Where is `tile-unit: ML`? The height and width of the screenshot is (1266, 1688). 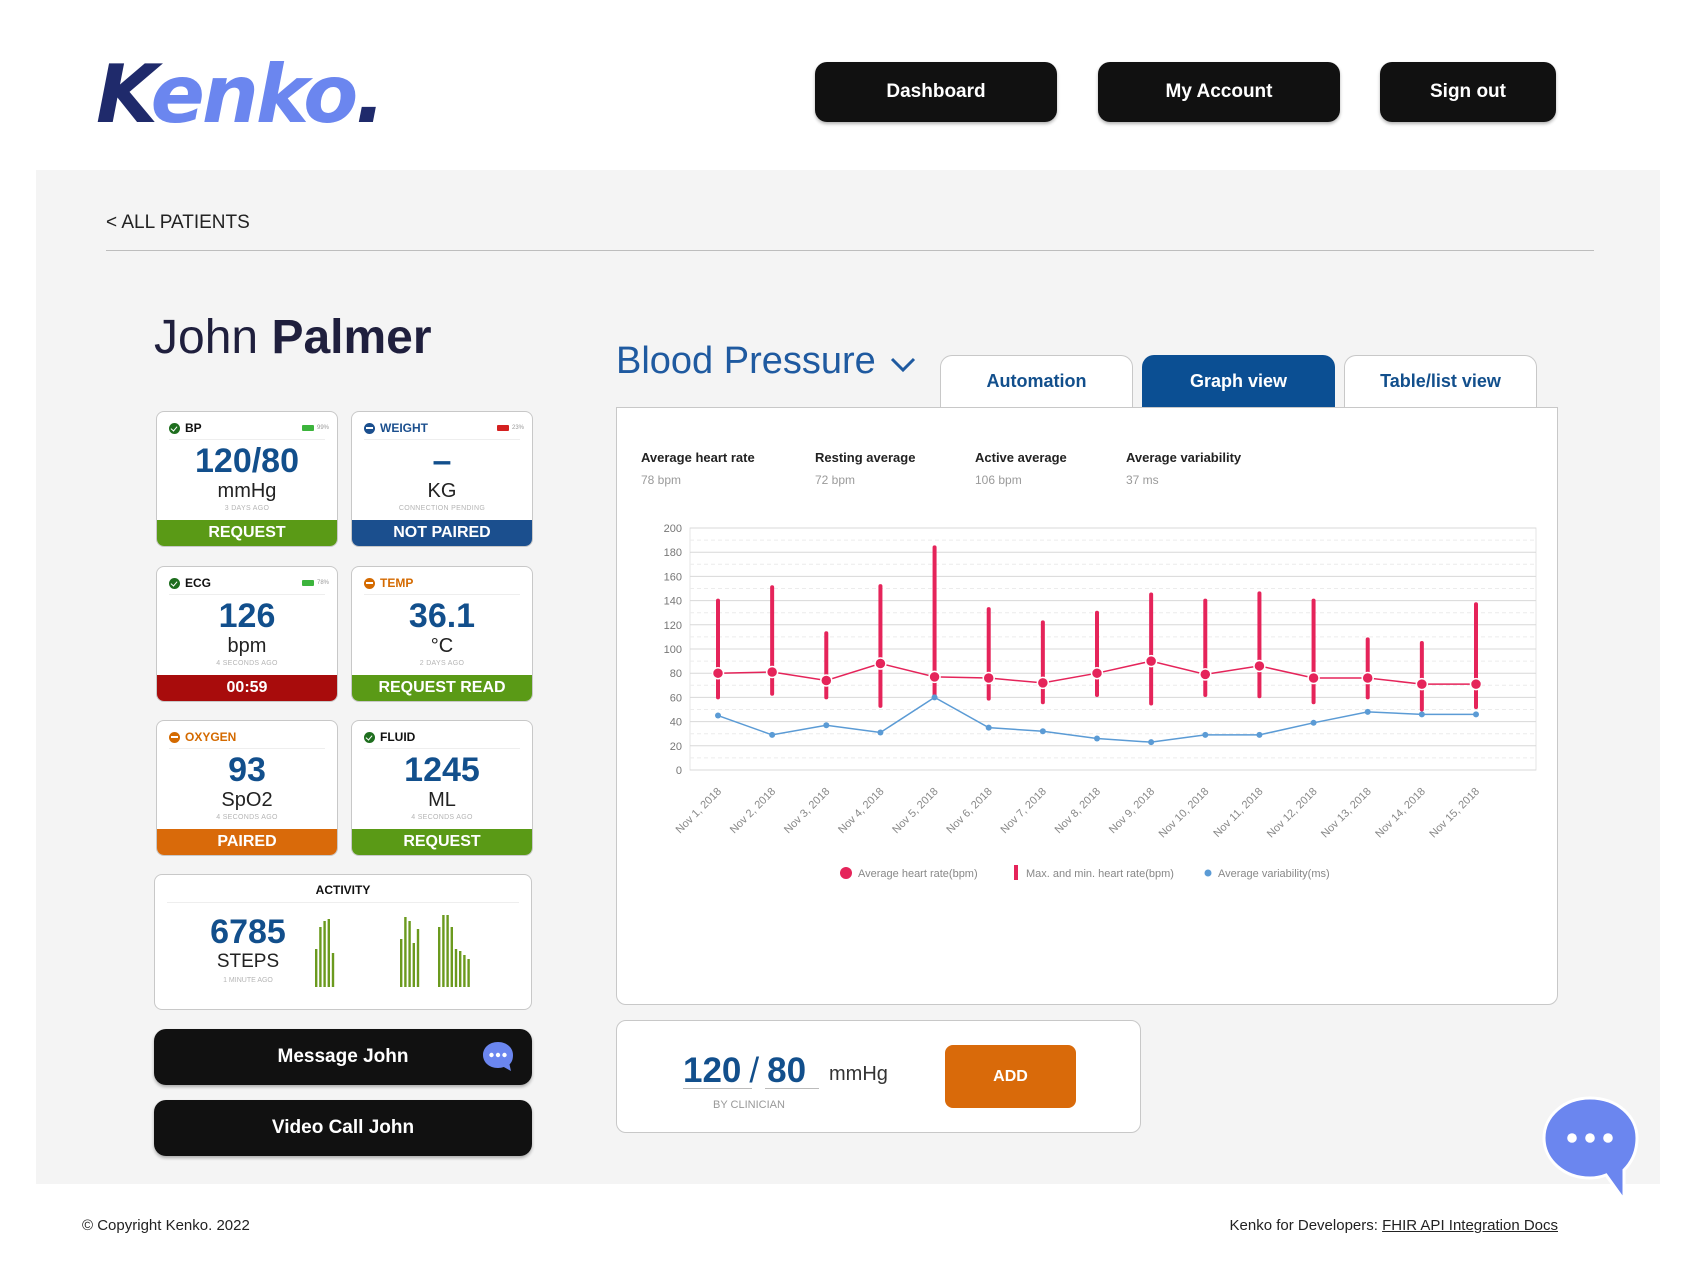 tile-unit: ML is located at coordinates (442, 800).